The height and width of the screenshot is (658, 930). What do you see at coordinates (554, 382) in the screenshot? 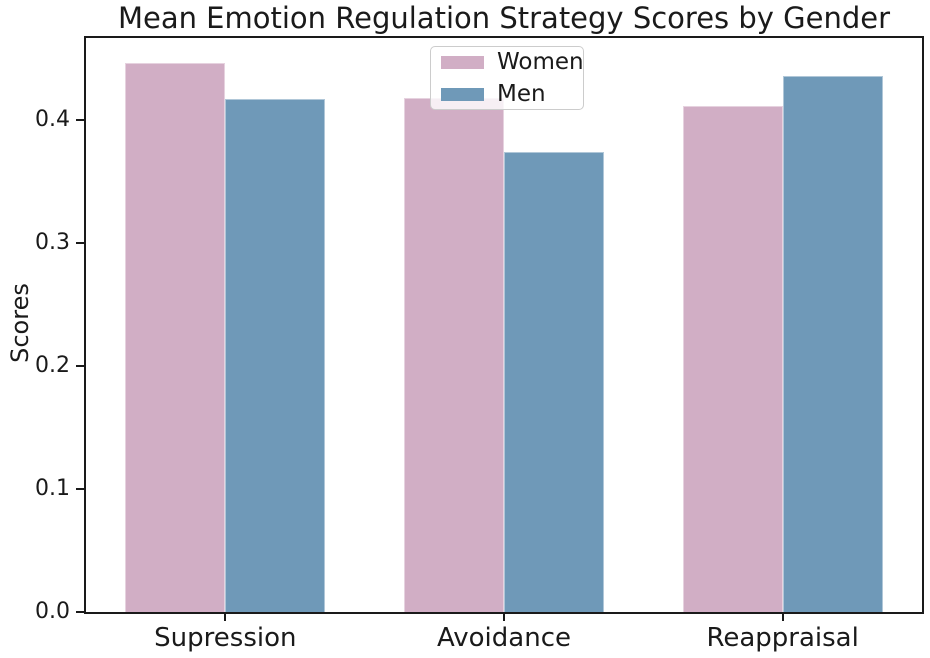
I see `bar-men-avoidance` at bounding box center [554, 382].